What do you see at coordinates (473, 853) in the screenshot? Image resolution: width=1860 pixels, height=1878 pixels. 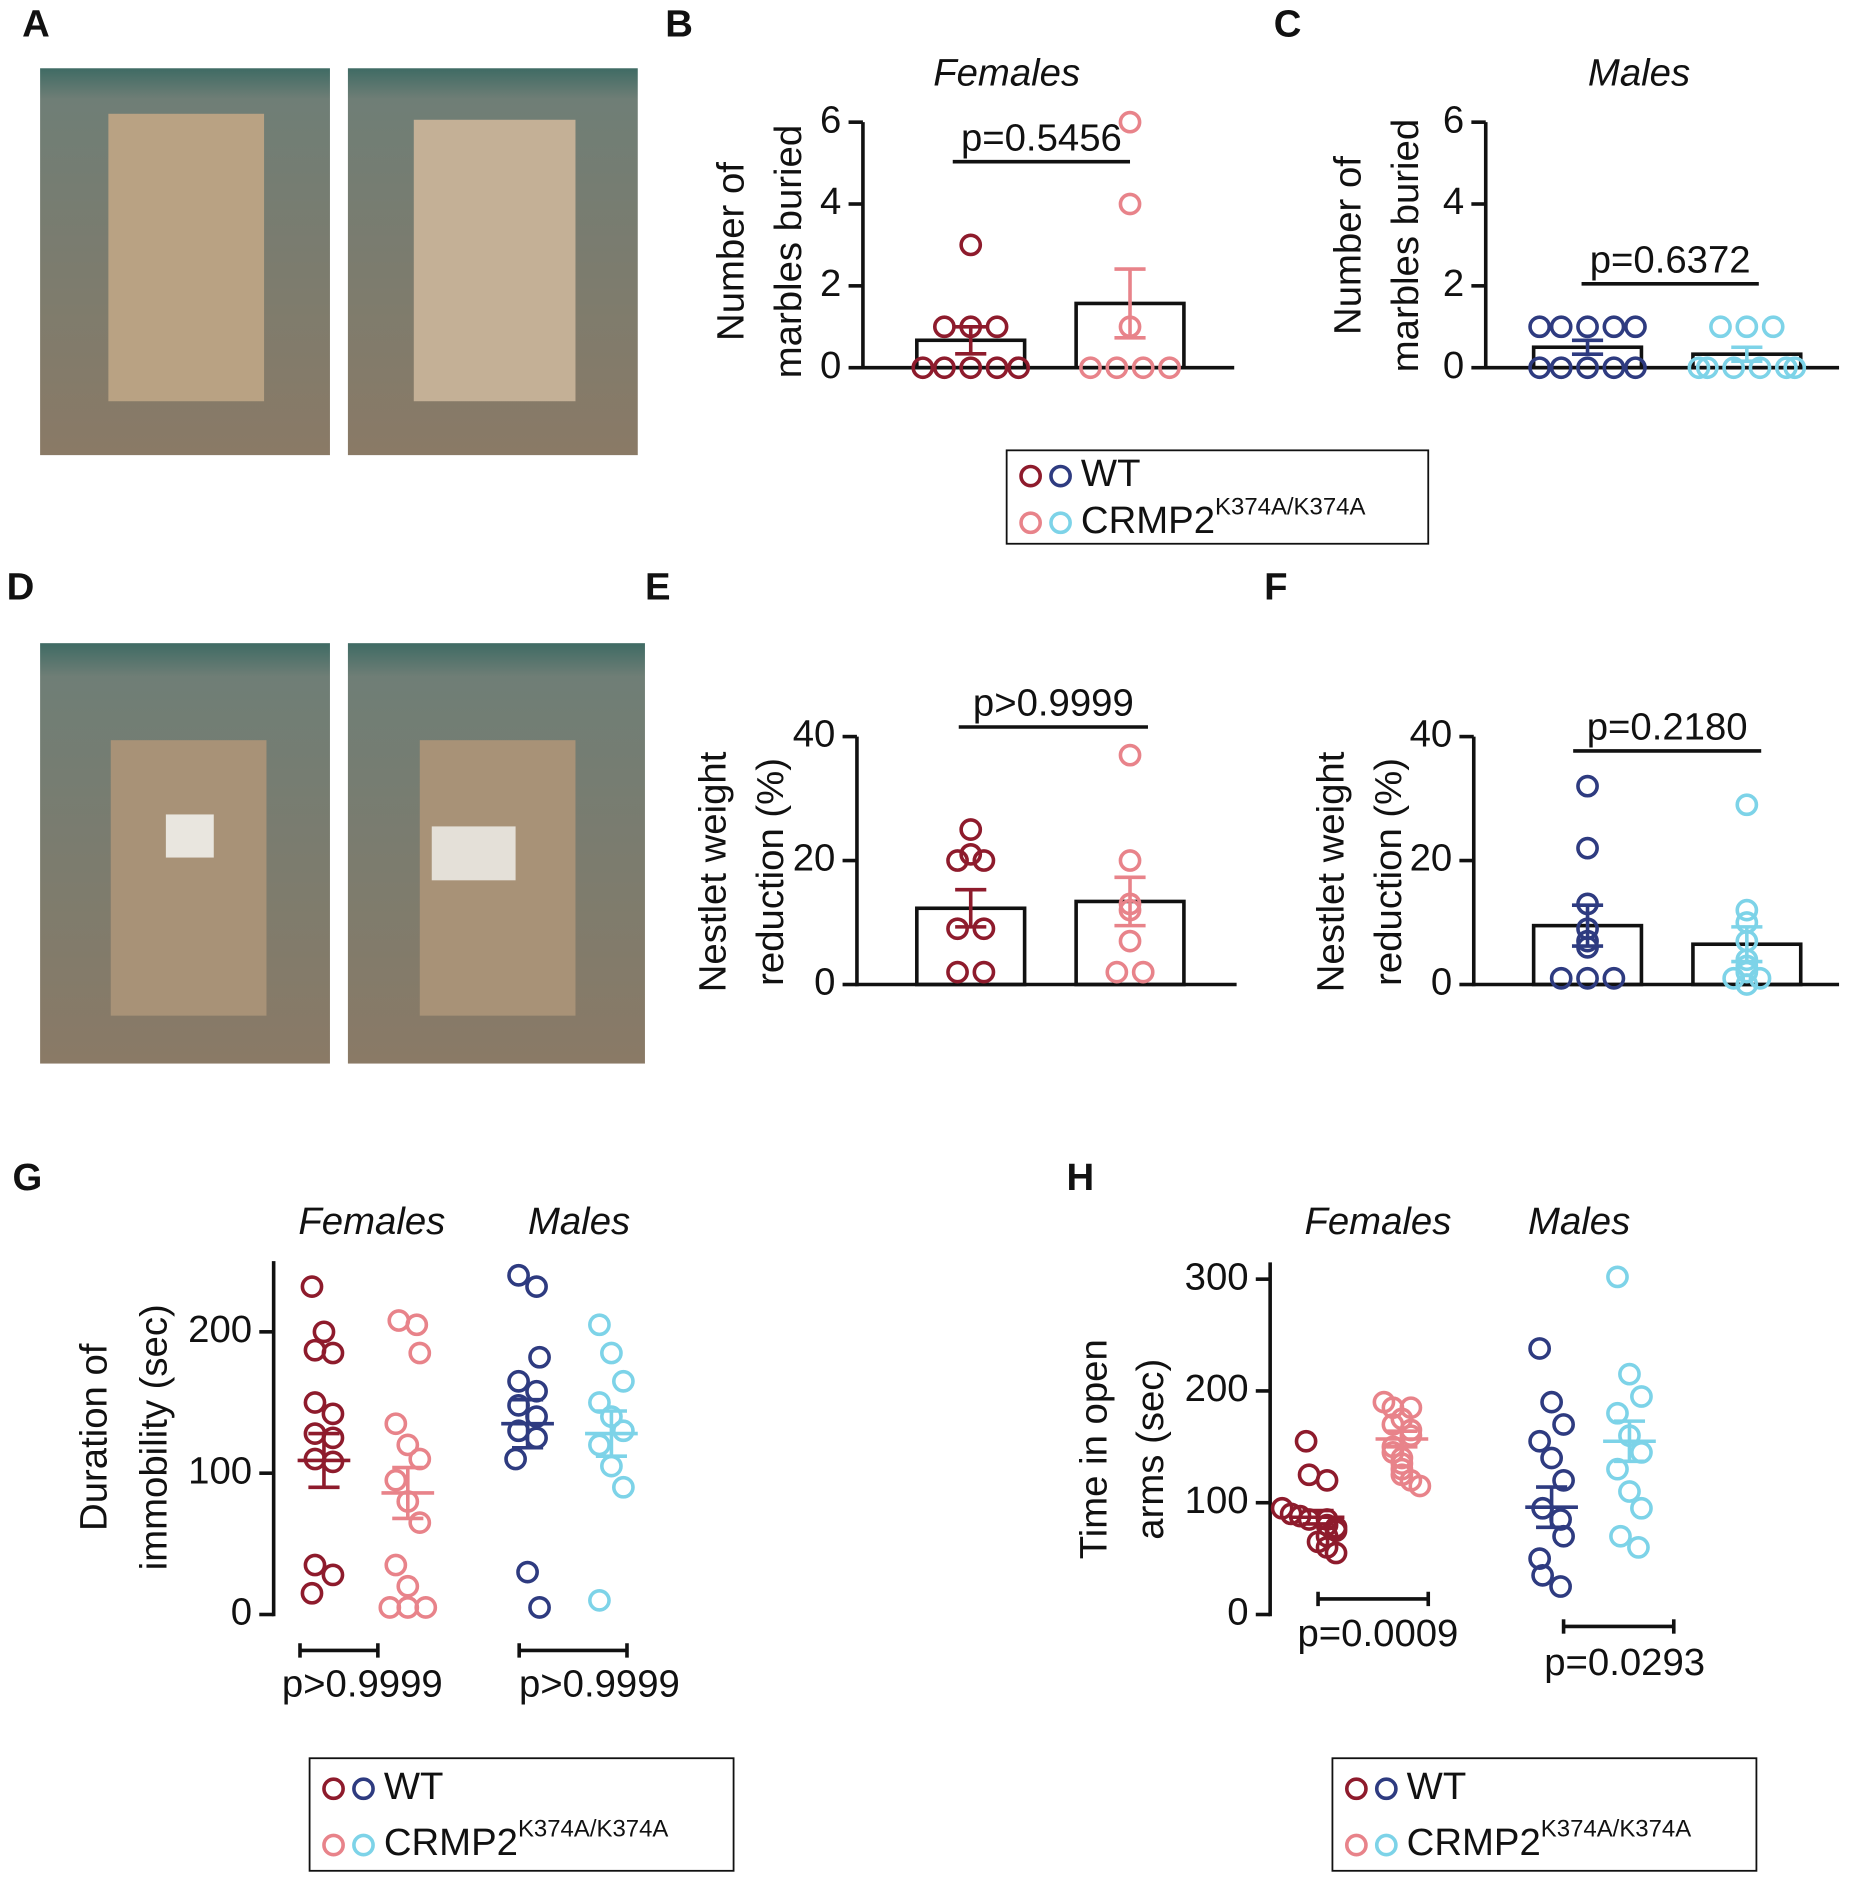 I see `nestlet` at bounding box center [473, 853].